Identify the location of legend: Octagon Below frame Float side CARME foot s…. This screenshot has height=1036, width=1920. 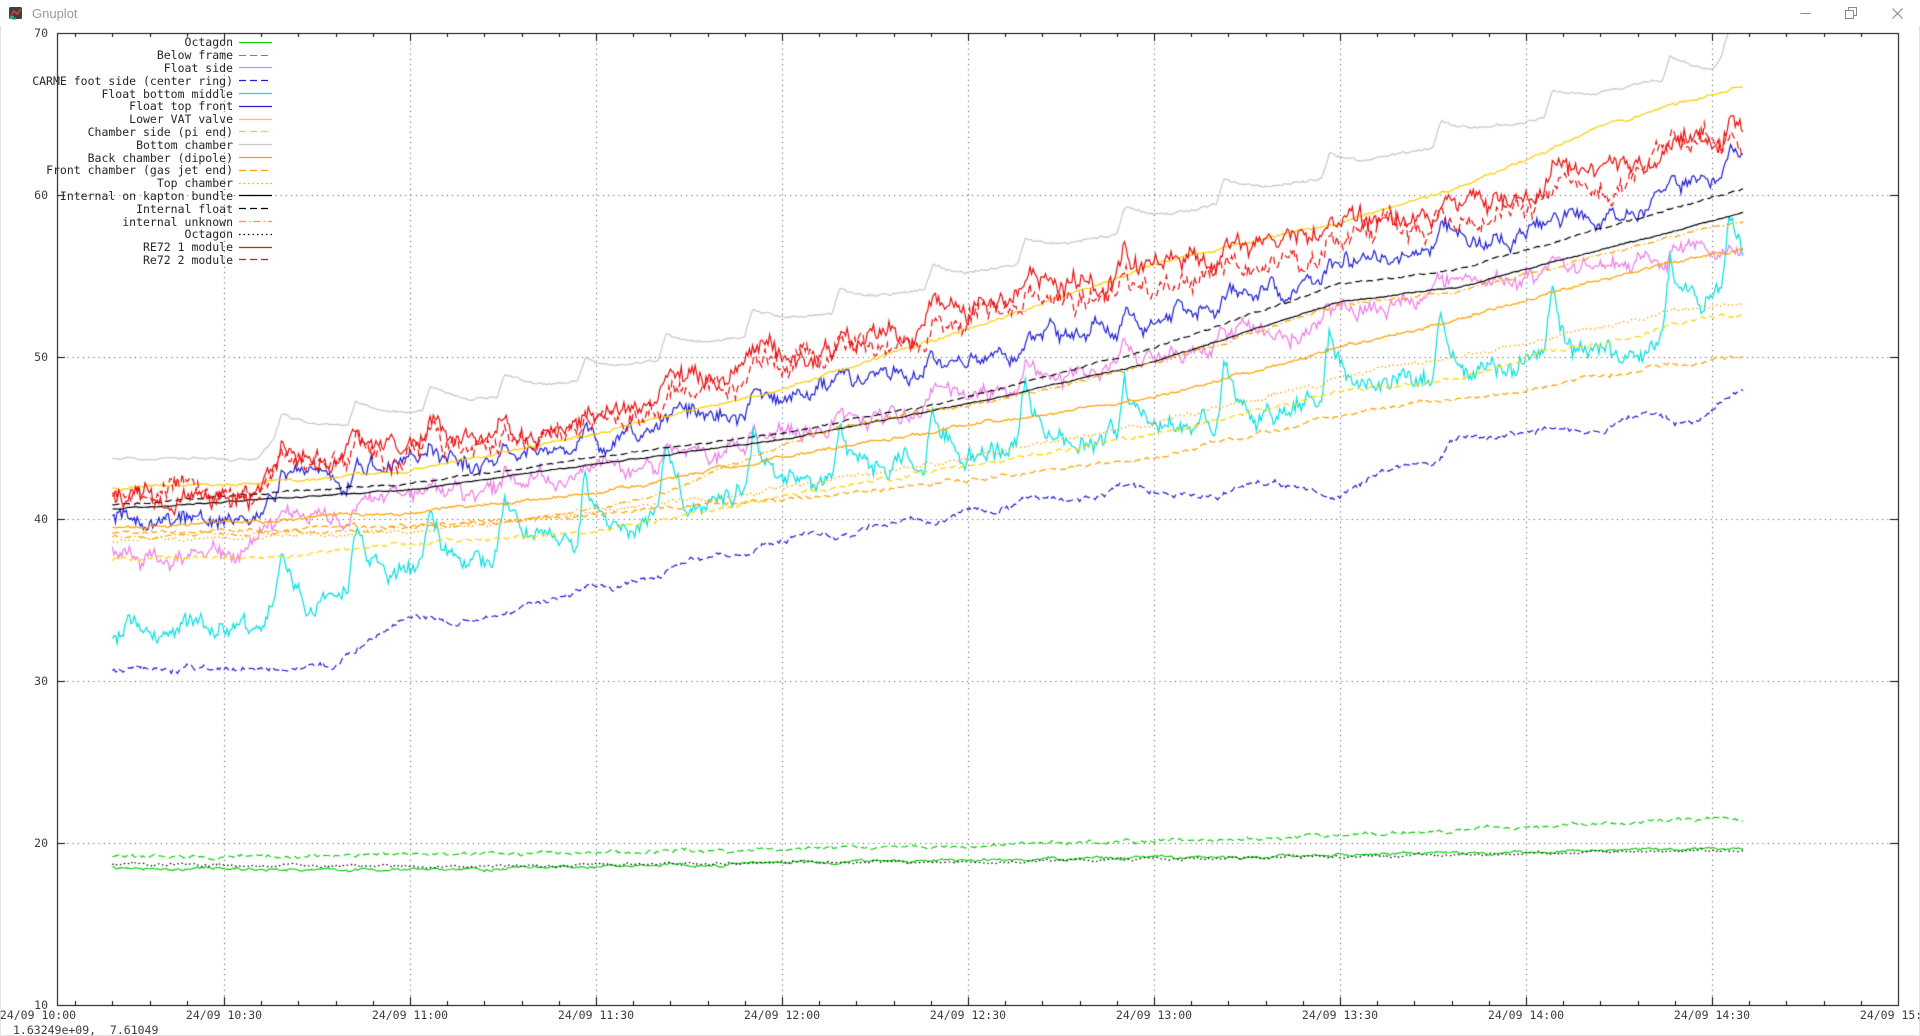
(136, 151).